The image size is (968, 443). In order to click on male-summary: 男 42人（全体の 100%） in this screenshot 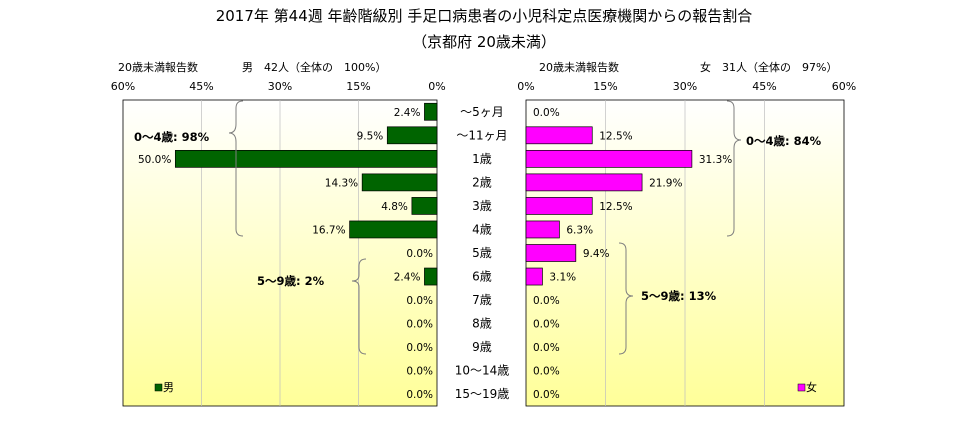, I will do `click(314, 67)`.